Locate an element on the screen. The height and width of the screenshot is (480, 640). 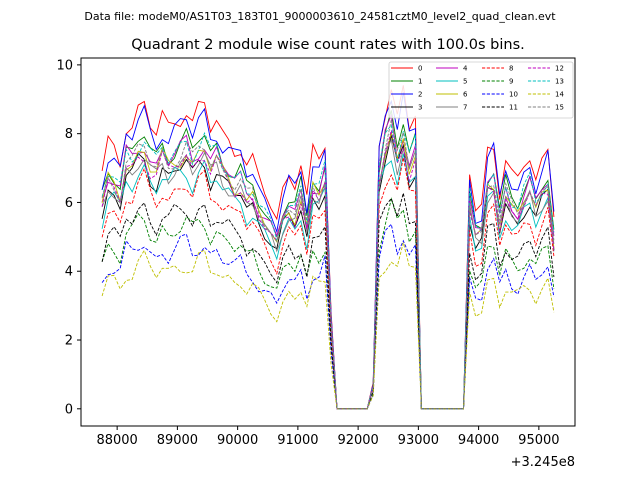
y-tick-label: 0 is located at coordinates (69, 409).